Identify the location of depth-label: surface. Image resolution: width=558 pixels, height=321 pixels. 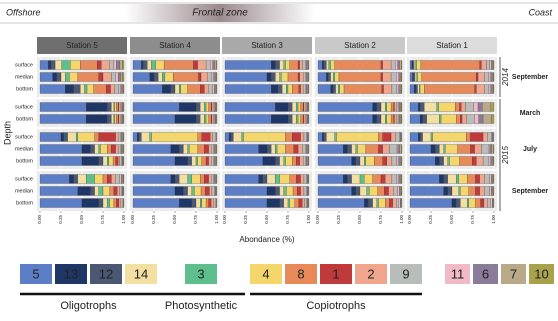
(24, 107).